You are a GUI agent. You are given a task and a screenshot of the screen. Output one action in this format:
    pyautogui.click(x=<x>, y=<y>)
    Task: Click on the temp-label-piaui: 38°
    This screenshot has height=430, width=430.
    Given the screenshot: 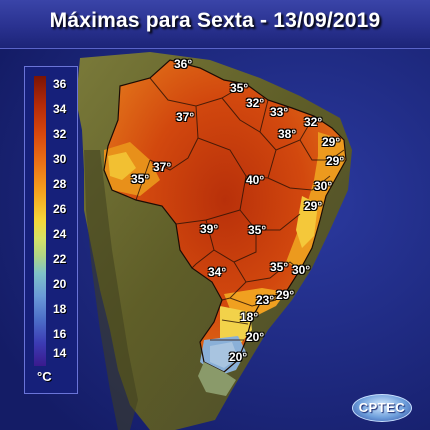 What is the action you would take?
    pyautogui.click(x=287, y=134)
    